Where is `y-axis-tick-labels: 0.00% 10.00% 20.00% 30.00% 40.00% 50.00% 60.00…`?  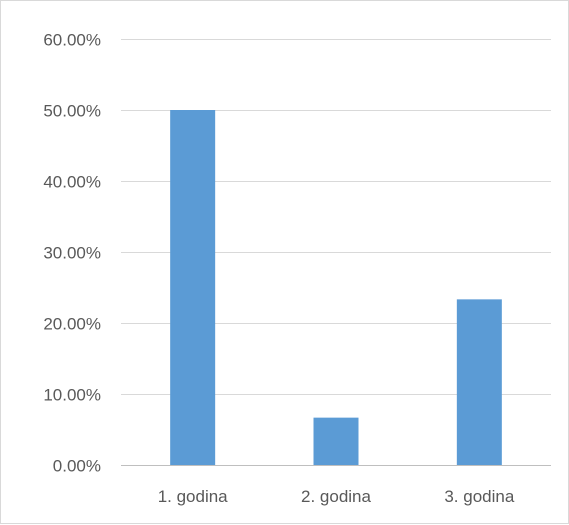 y-axis-tick-labels: 0.00% 10.00% 20.00% 30.00% 40.00% 50.00% 60.00… is located at coordinates (72, 253).